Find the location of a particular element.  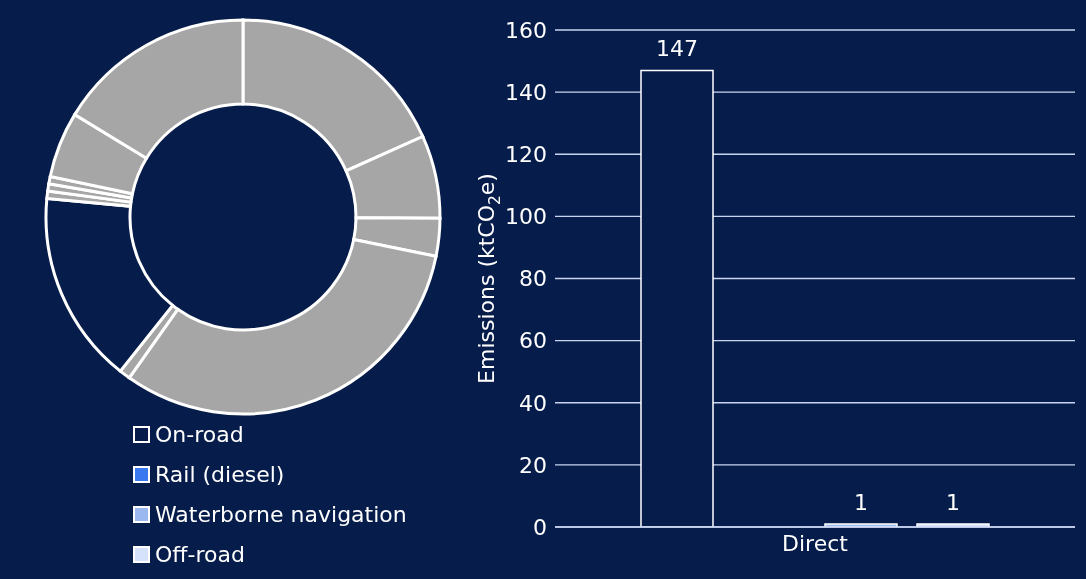

legend-label: On-road is located at coordinates (199, 434).